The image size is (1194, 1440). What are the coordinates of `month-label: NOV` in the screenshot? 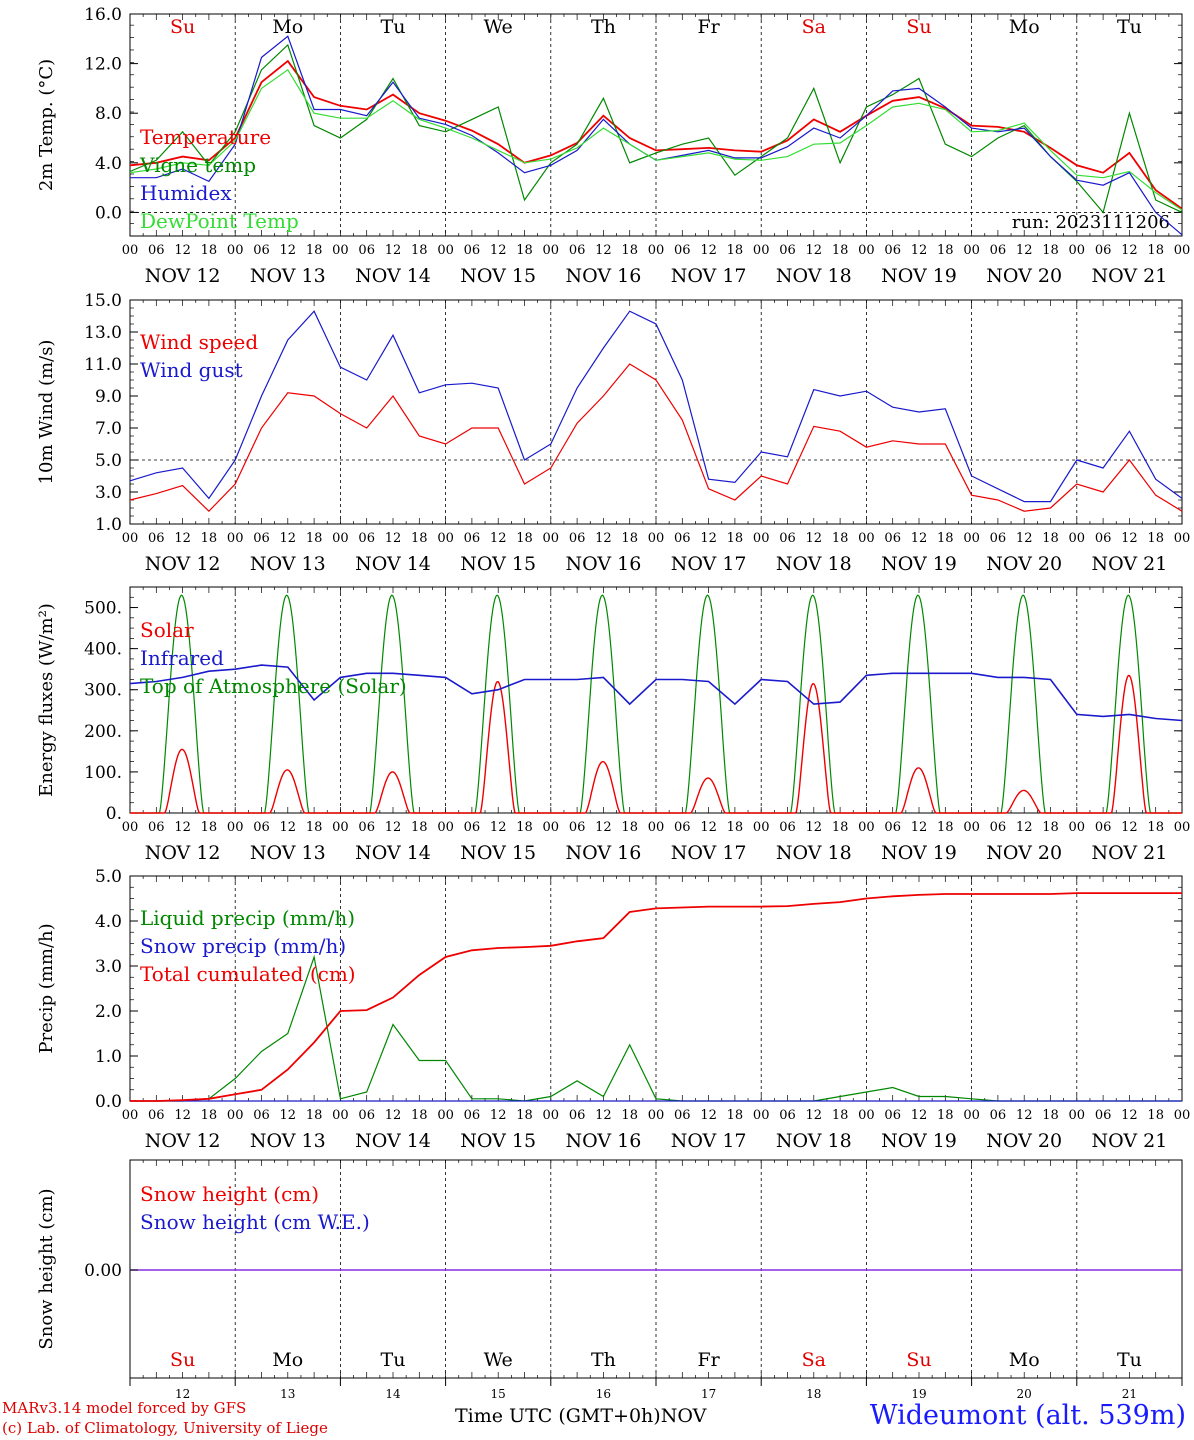 It's located at (683, 1416).